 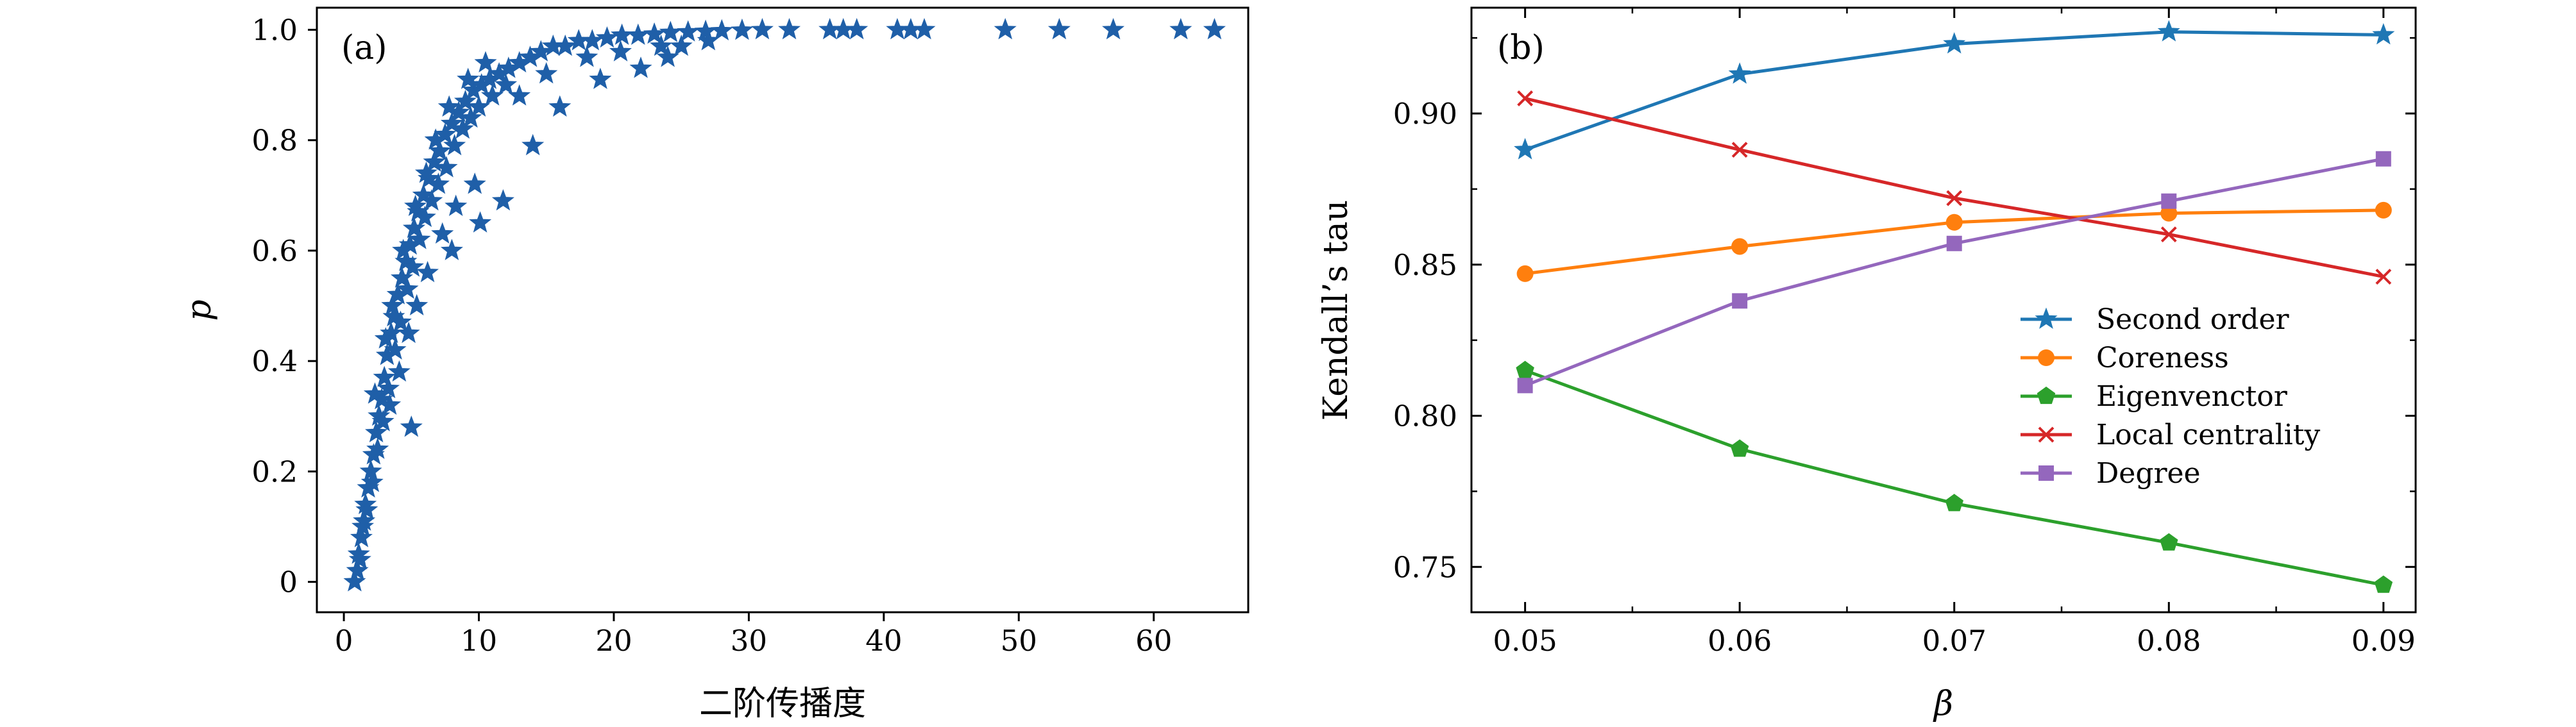 What do you see at coordinates (2169, 641) in the screenshot?
I see `x-tick-label: 0.08` at bounding box center [2169, 641].